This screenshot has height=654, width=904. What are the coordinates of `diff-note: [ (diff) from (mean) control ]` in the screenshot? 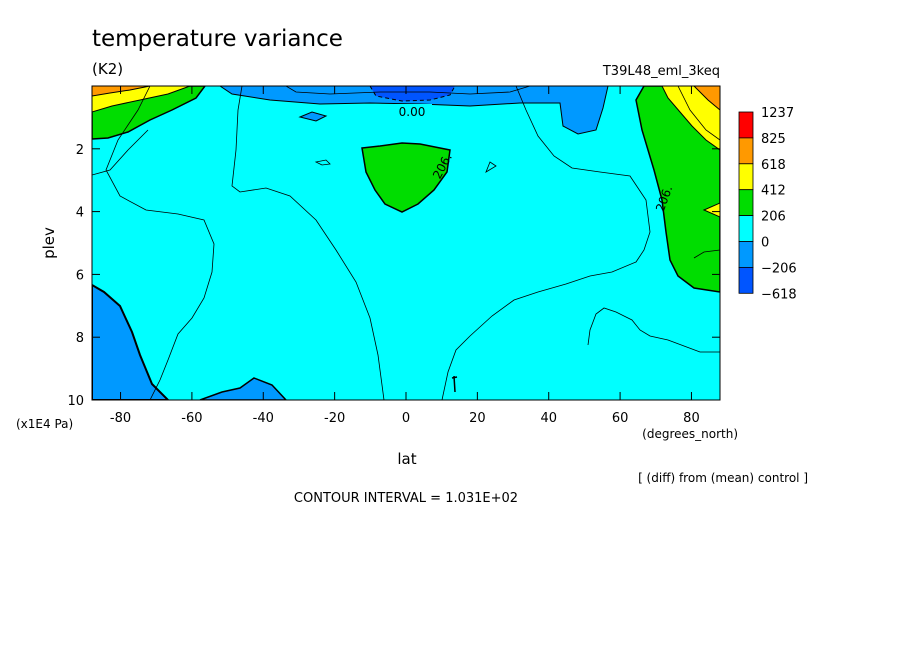 It's located at (723, 478).